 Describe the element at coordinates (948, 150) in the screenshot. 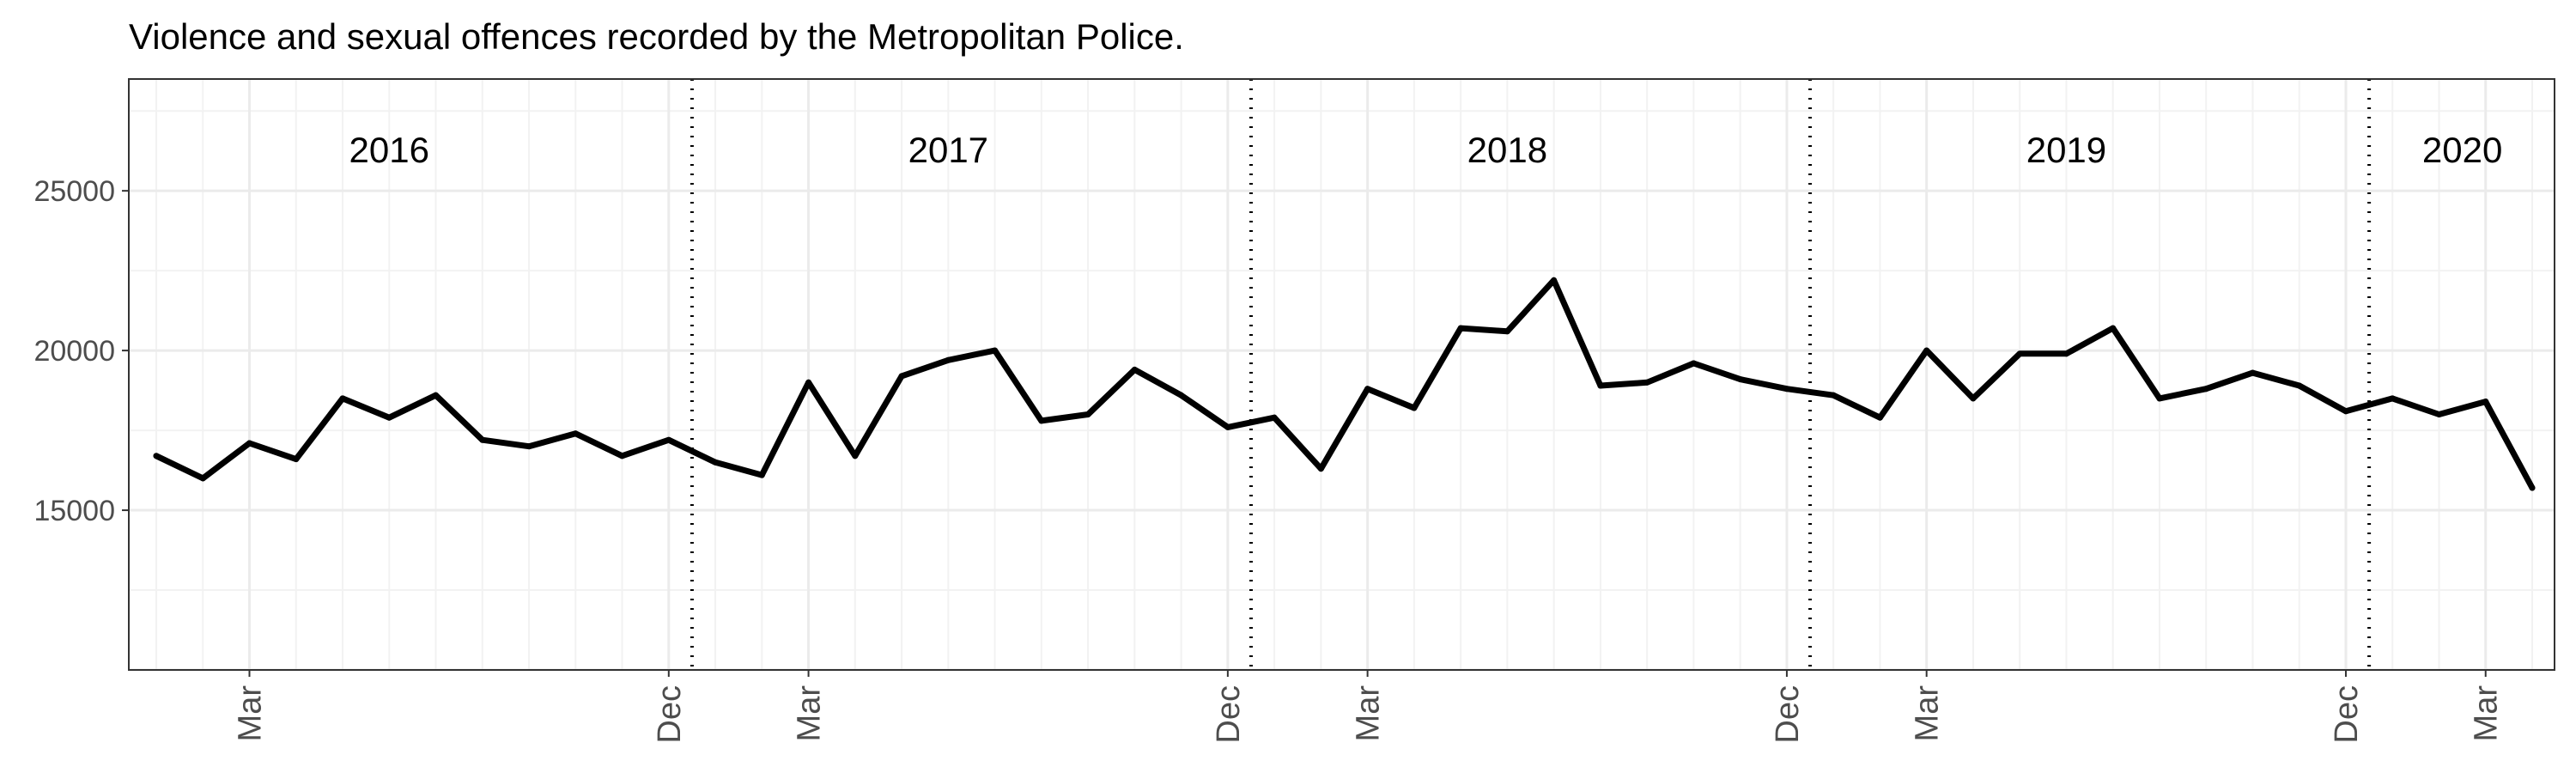

I see `year-label: 2017` at that location.